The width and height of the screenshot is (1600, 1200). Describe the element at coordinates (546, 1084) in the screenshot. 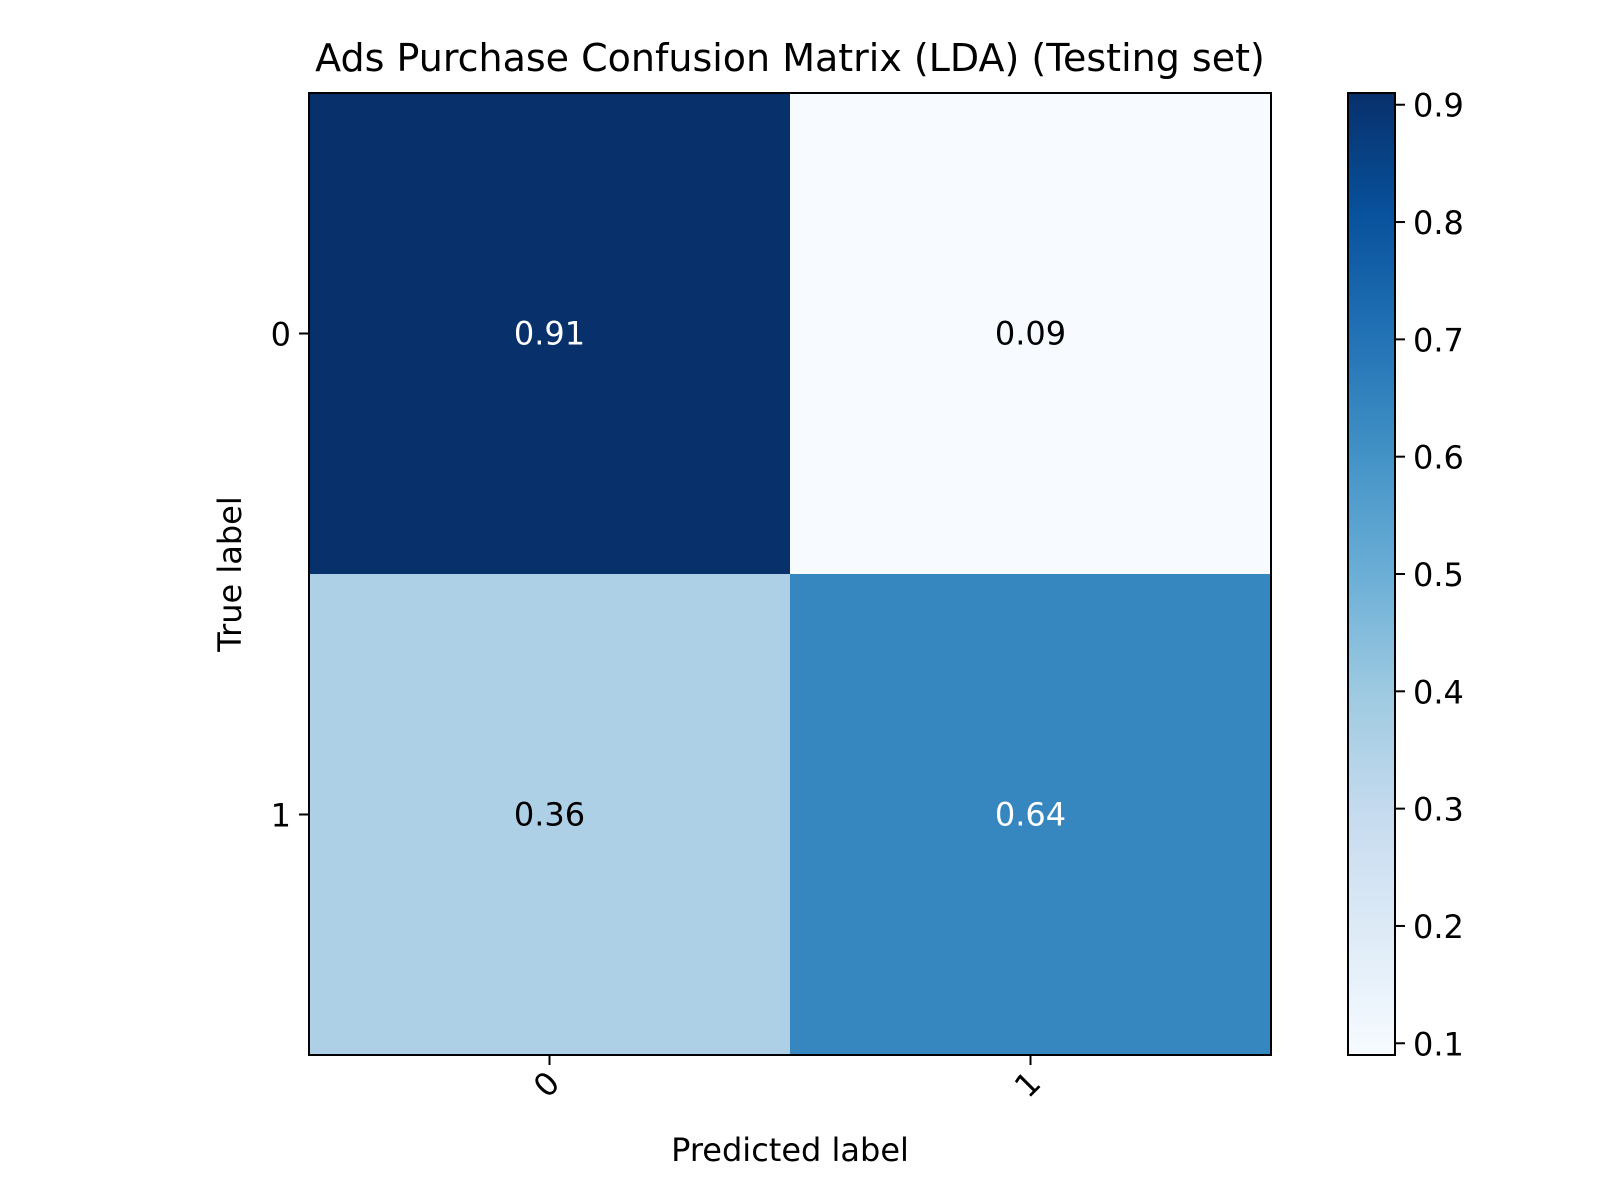

I see `x-tick-label: 0` at that location.